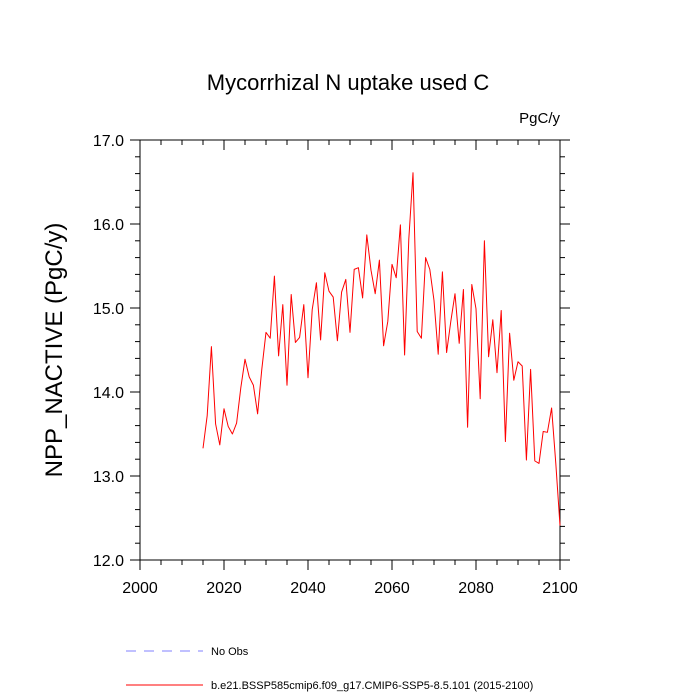 Image resolution: width=700 pixels, height=700 pixels. What do you see at coordinates (392, 588) in the screenshot?
I see `x-tick-label: 2060` at bounding box center [392, 588].